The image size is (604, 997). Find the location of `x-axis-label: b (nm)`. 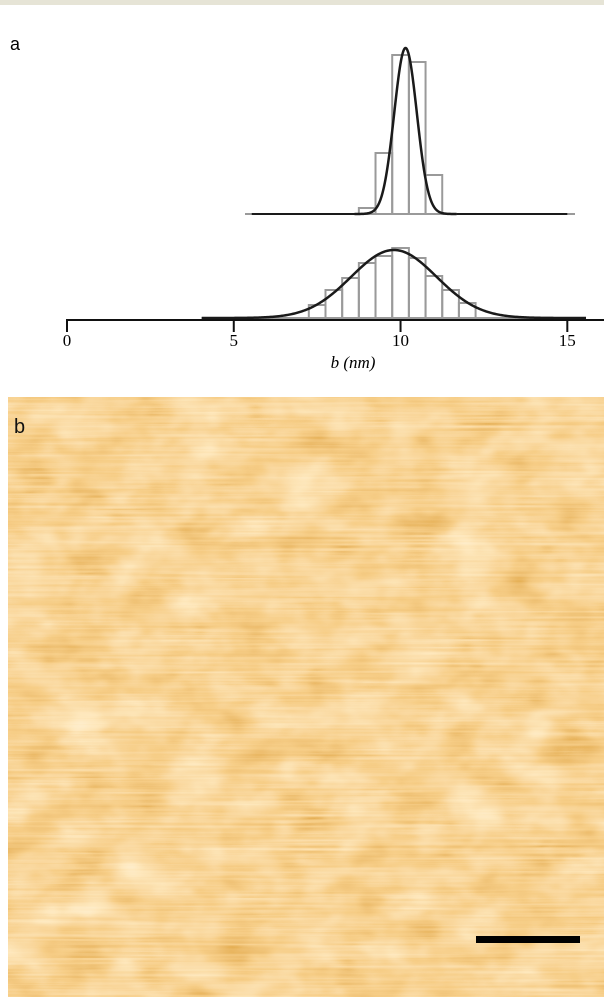

x-axis-label: b (nm) is located at coordinates (353, 362).